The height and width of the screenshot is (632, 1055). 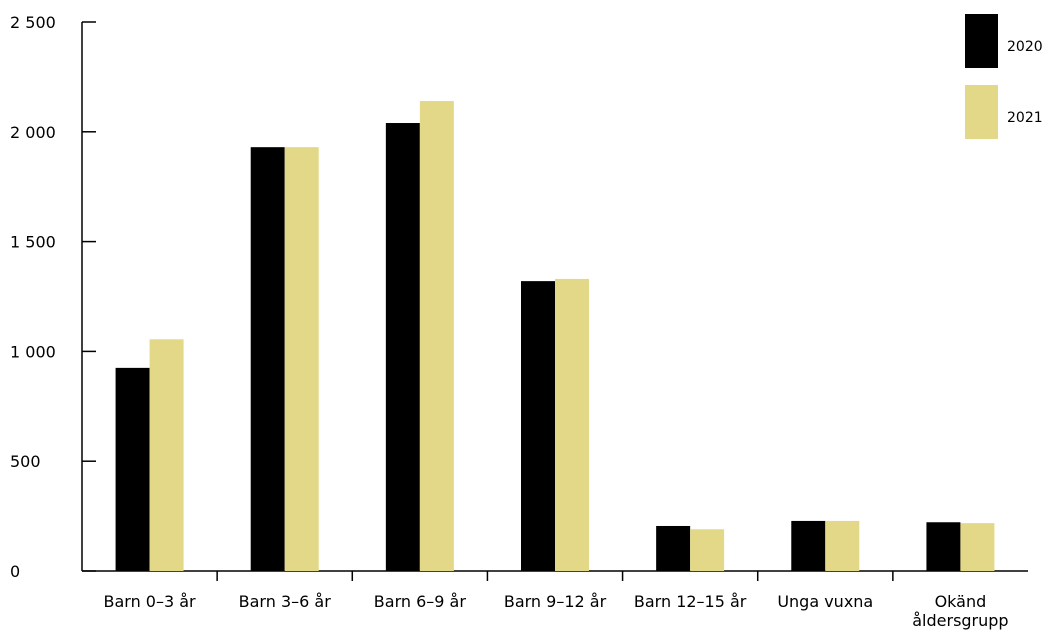 What do you see at coordinates (960, 611) in the screenshot?
I see `x-tick-label: Okänd åldersgrupp` at bounding box center [960, 611].